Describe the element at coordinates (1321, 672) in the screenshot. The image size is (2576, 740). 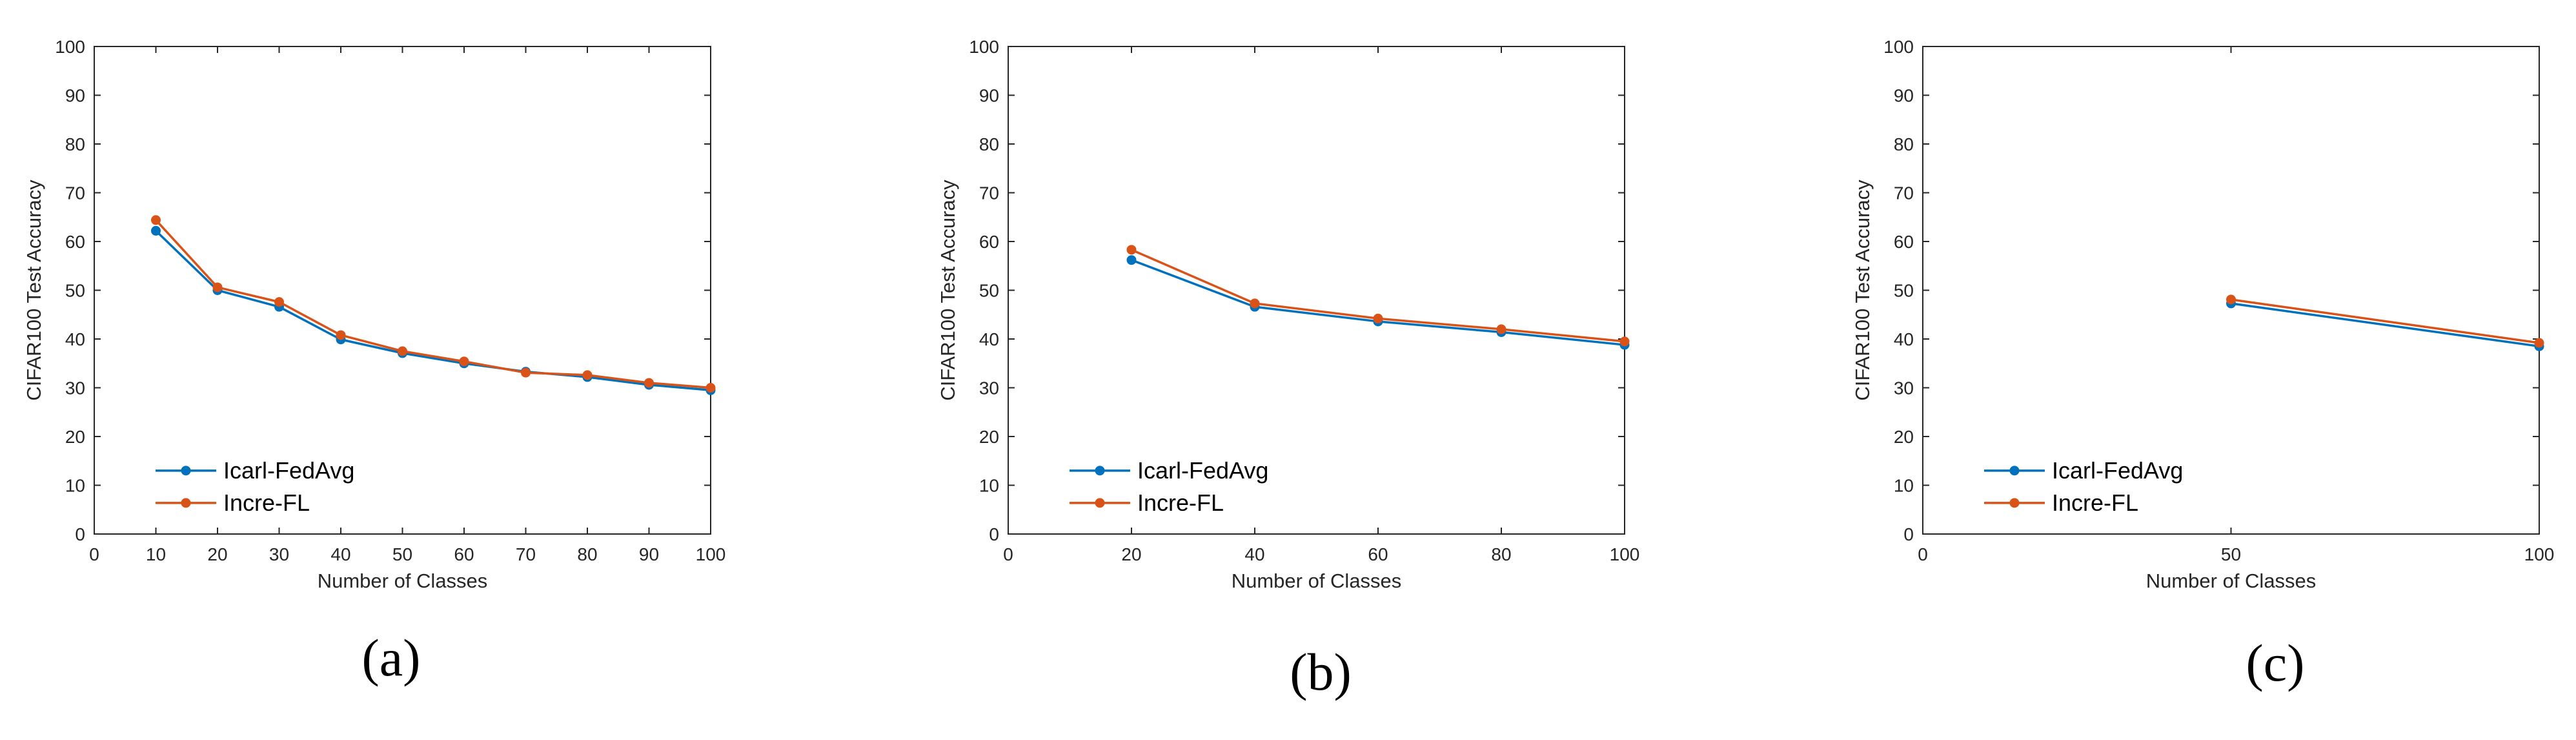
I see `panel-label: (b)` at that location.